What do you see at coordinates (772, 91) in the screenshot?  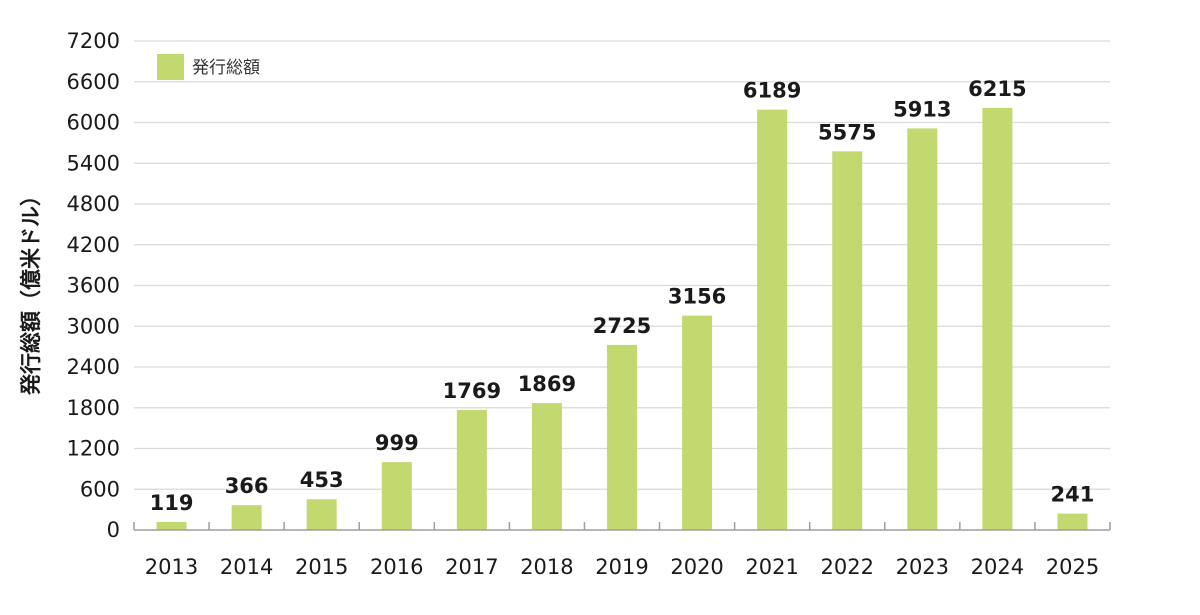 I see `data-label: 6189` at bounding box center [772, 91].